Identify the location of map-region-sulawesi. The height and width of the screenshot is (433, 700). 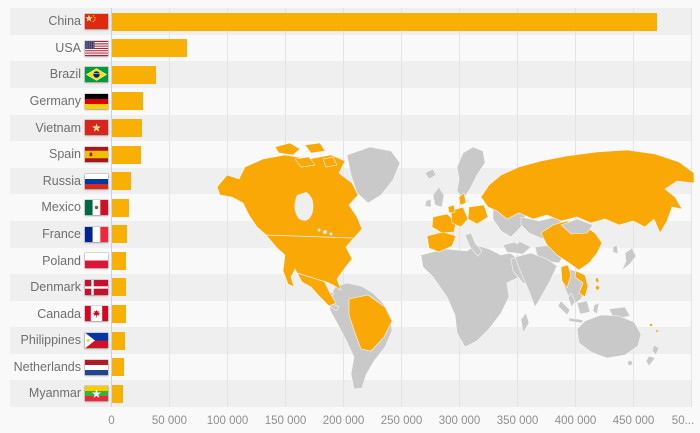
(596, 308).